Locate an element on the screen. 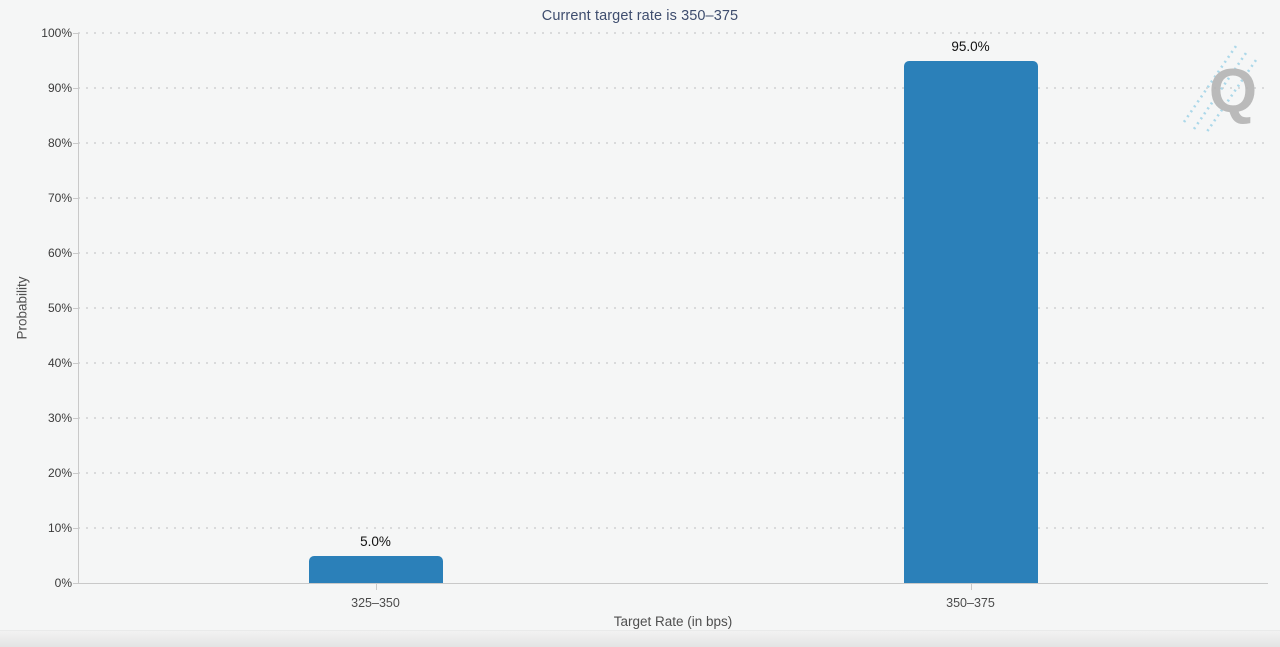  y-tick-label-0: 0% is located at coordinates (63, 583).